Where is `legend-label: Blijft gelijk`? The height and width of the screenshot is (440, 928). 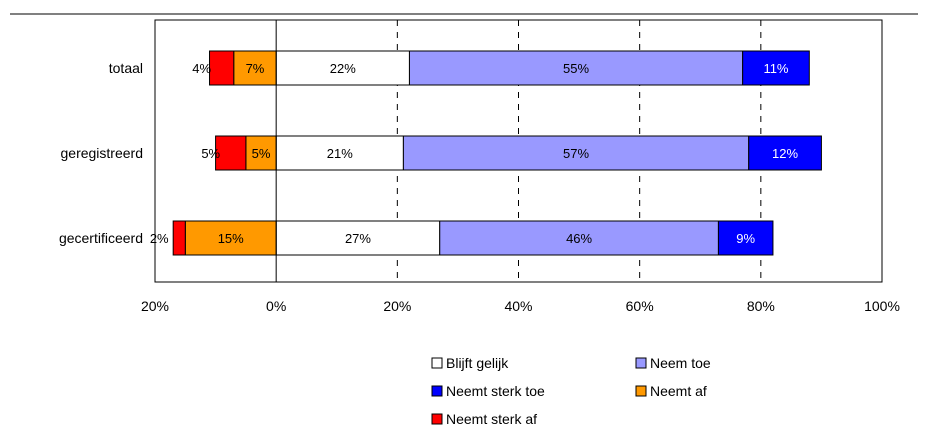 legend-label: Blijft gelijk is located at coordinates (477, 363).